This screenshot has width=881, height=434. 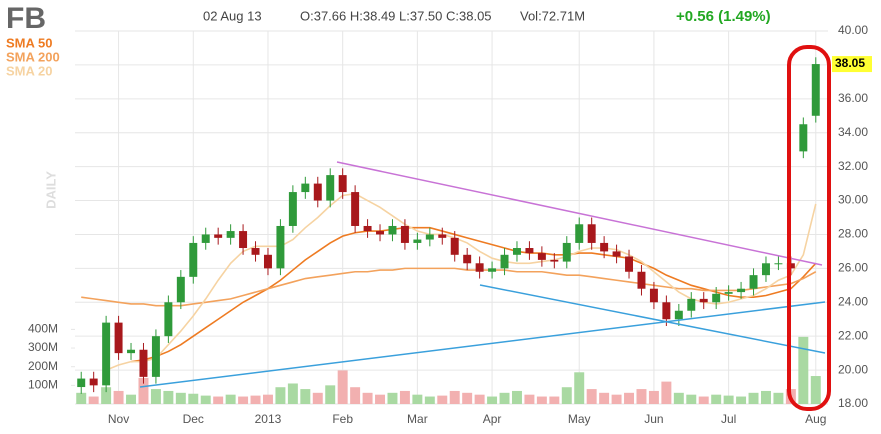 I want to click on symbol: FB, so click(x=26, y=18).